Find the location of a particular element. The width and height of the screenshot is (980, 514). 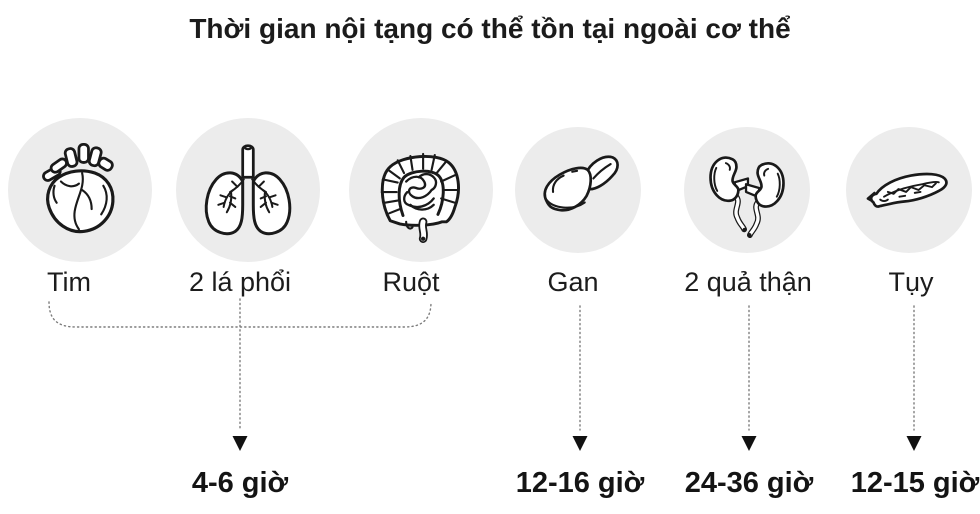

organ-label-kidneys: 2 quả thận is located at coordinates (748, 282).